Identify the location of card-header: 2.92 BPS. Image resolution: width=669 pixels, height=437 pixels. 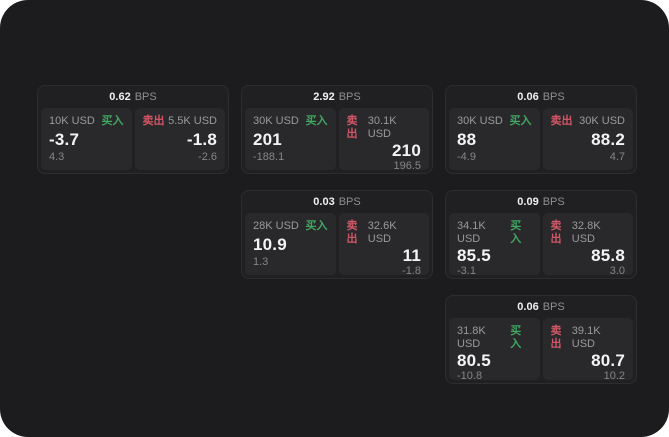
(337, 97).